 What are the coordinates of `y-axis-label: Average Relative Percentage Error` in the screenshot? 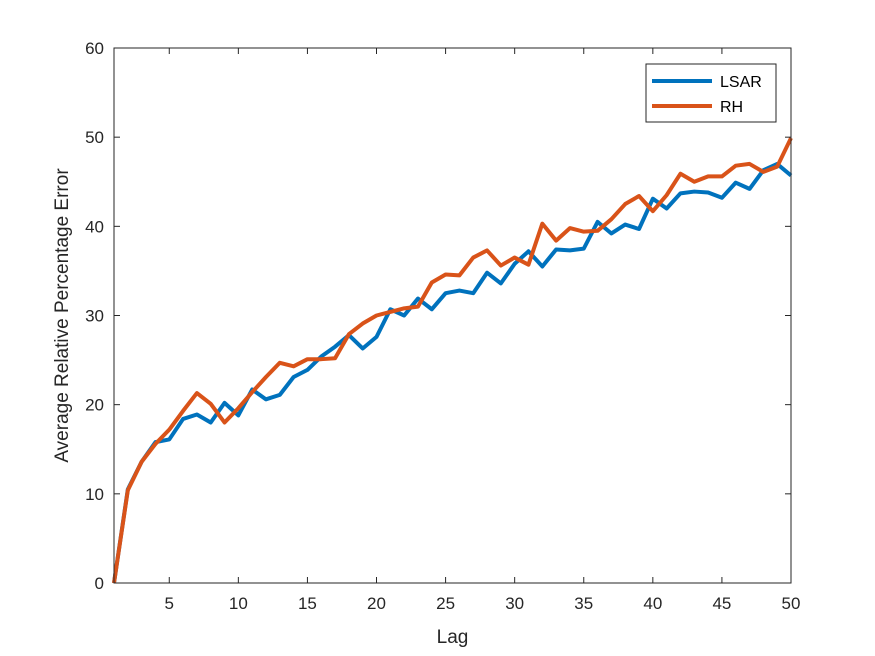 It's located at (62, 315).